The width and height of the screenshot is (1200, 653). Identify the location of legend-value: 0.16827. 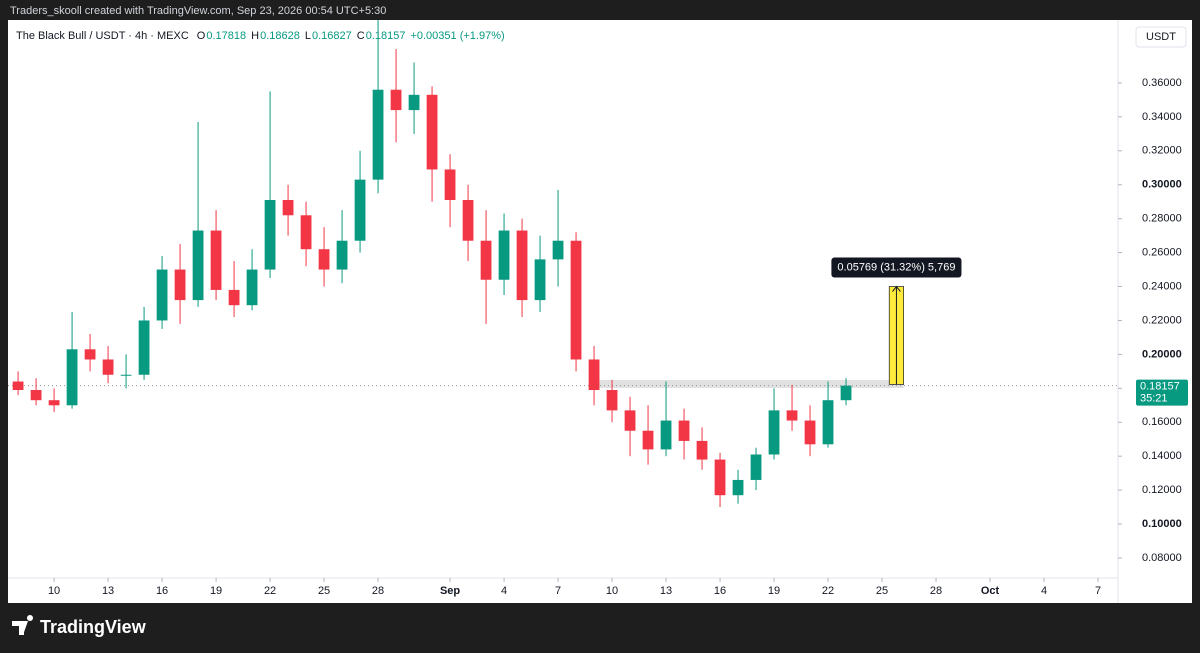
(332, 36).